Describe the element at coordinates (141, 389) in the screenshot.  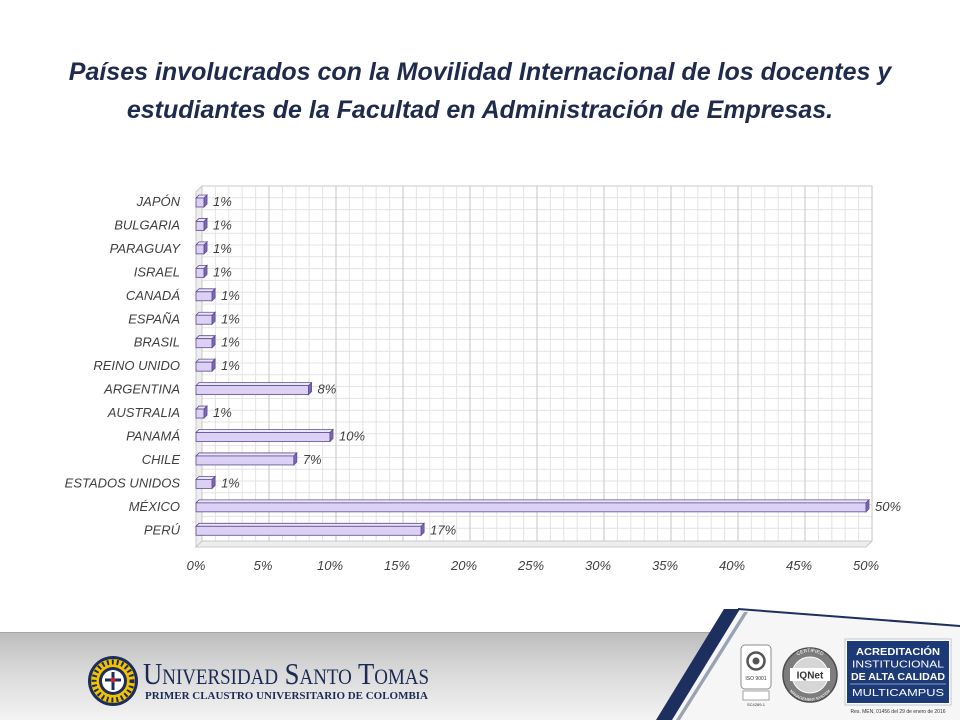
I see `category-label: ARGENTINA` at that location.